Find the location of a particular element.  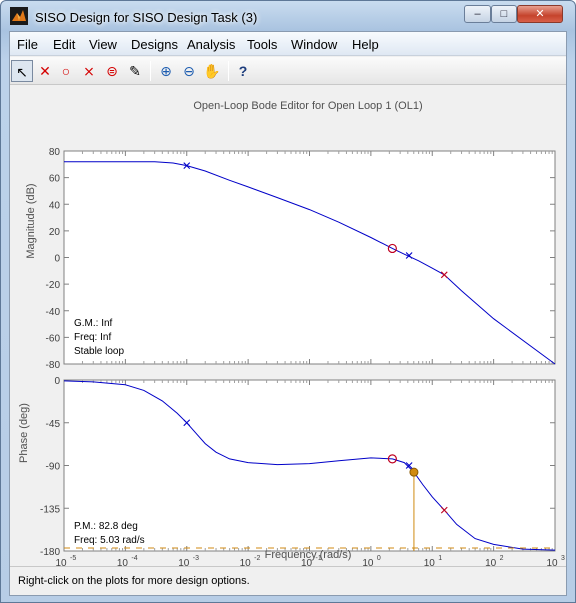

phase-margin-freq-text: Freq: 5.03 rad/s is located at coordinates (109, 540).